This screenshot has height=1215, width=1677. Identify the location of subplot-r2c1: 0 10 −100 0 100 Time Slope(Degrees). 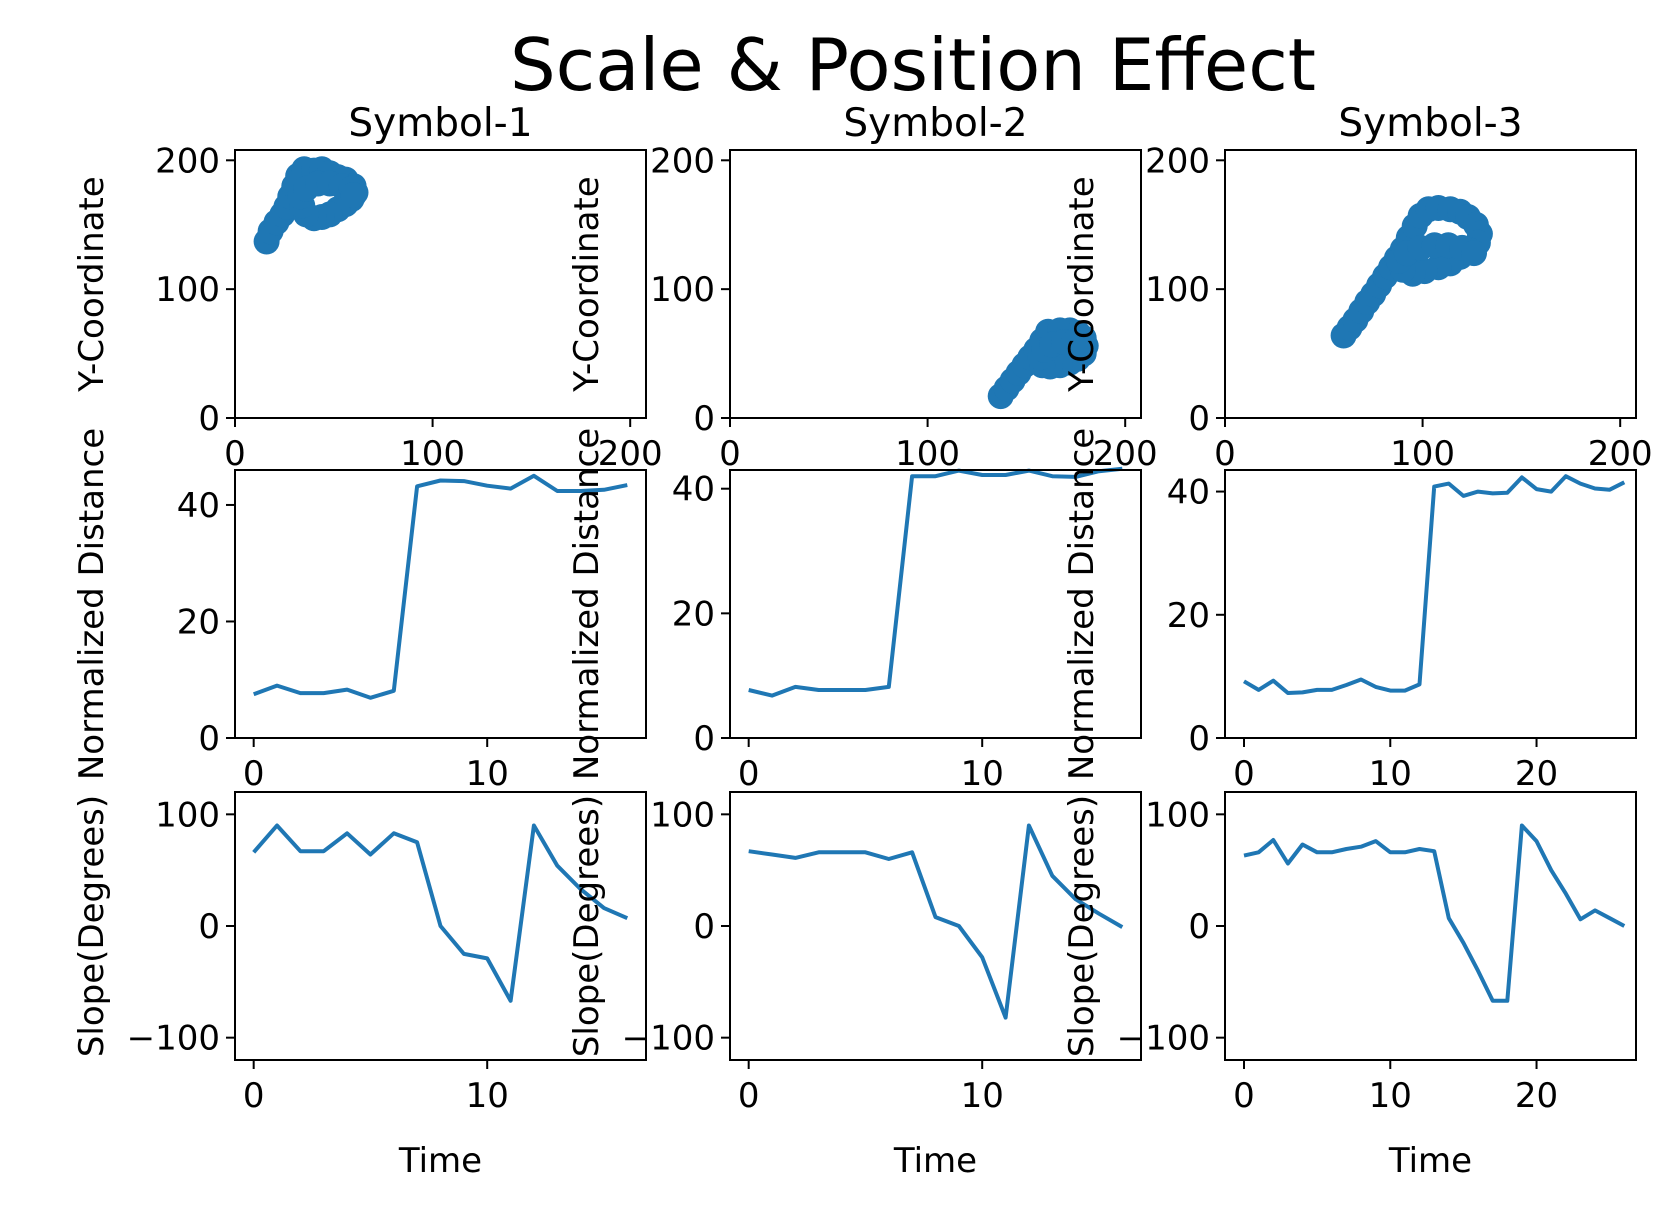
(854, 986).